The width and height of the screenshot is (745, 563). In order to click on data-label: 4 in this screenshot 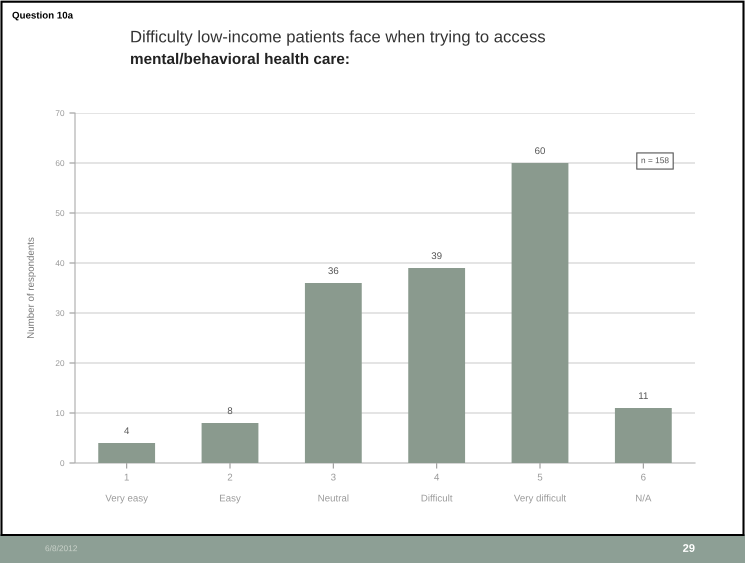, I will do `click(127, 430)`.